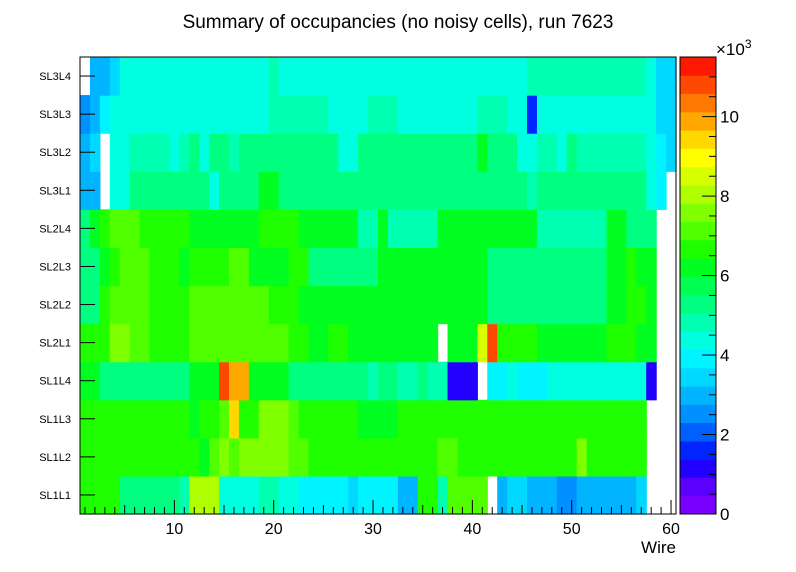 The height and width of the screenshot is (572, 796). Describe the element at coordinates (734, 48) in the screenshot. I see `color-scale-multiplier: ×10³` at that location.